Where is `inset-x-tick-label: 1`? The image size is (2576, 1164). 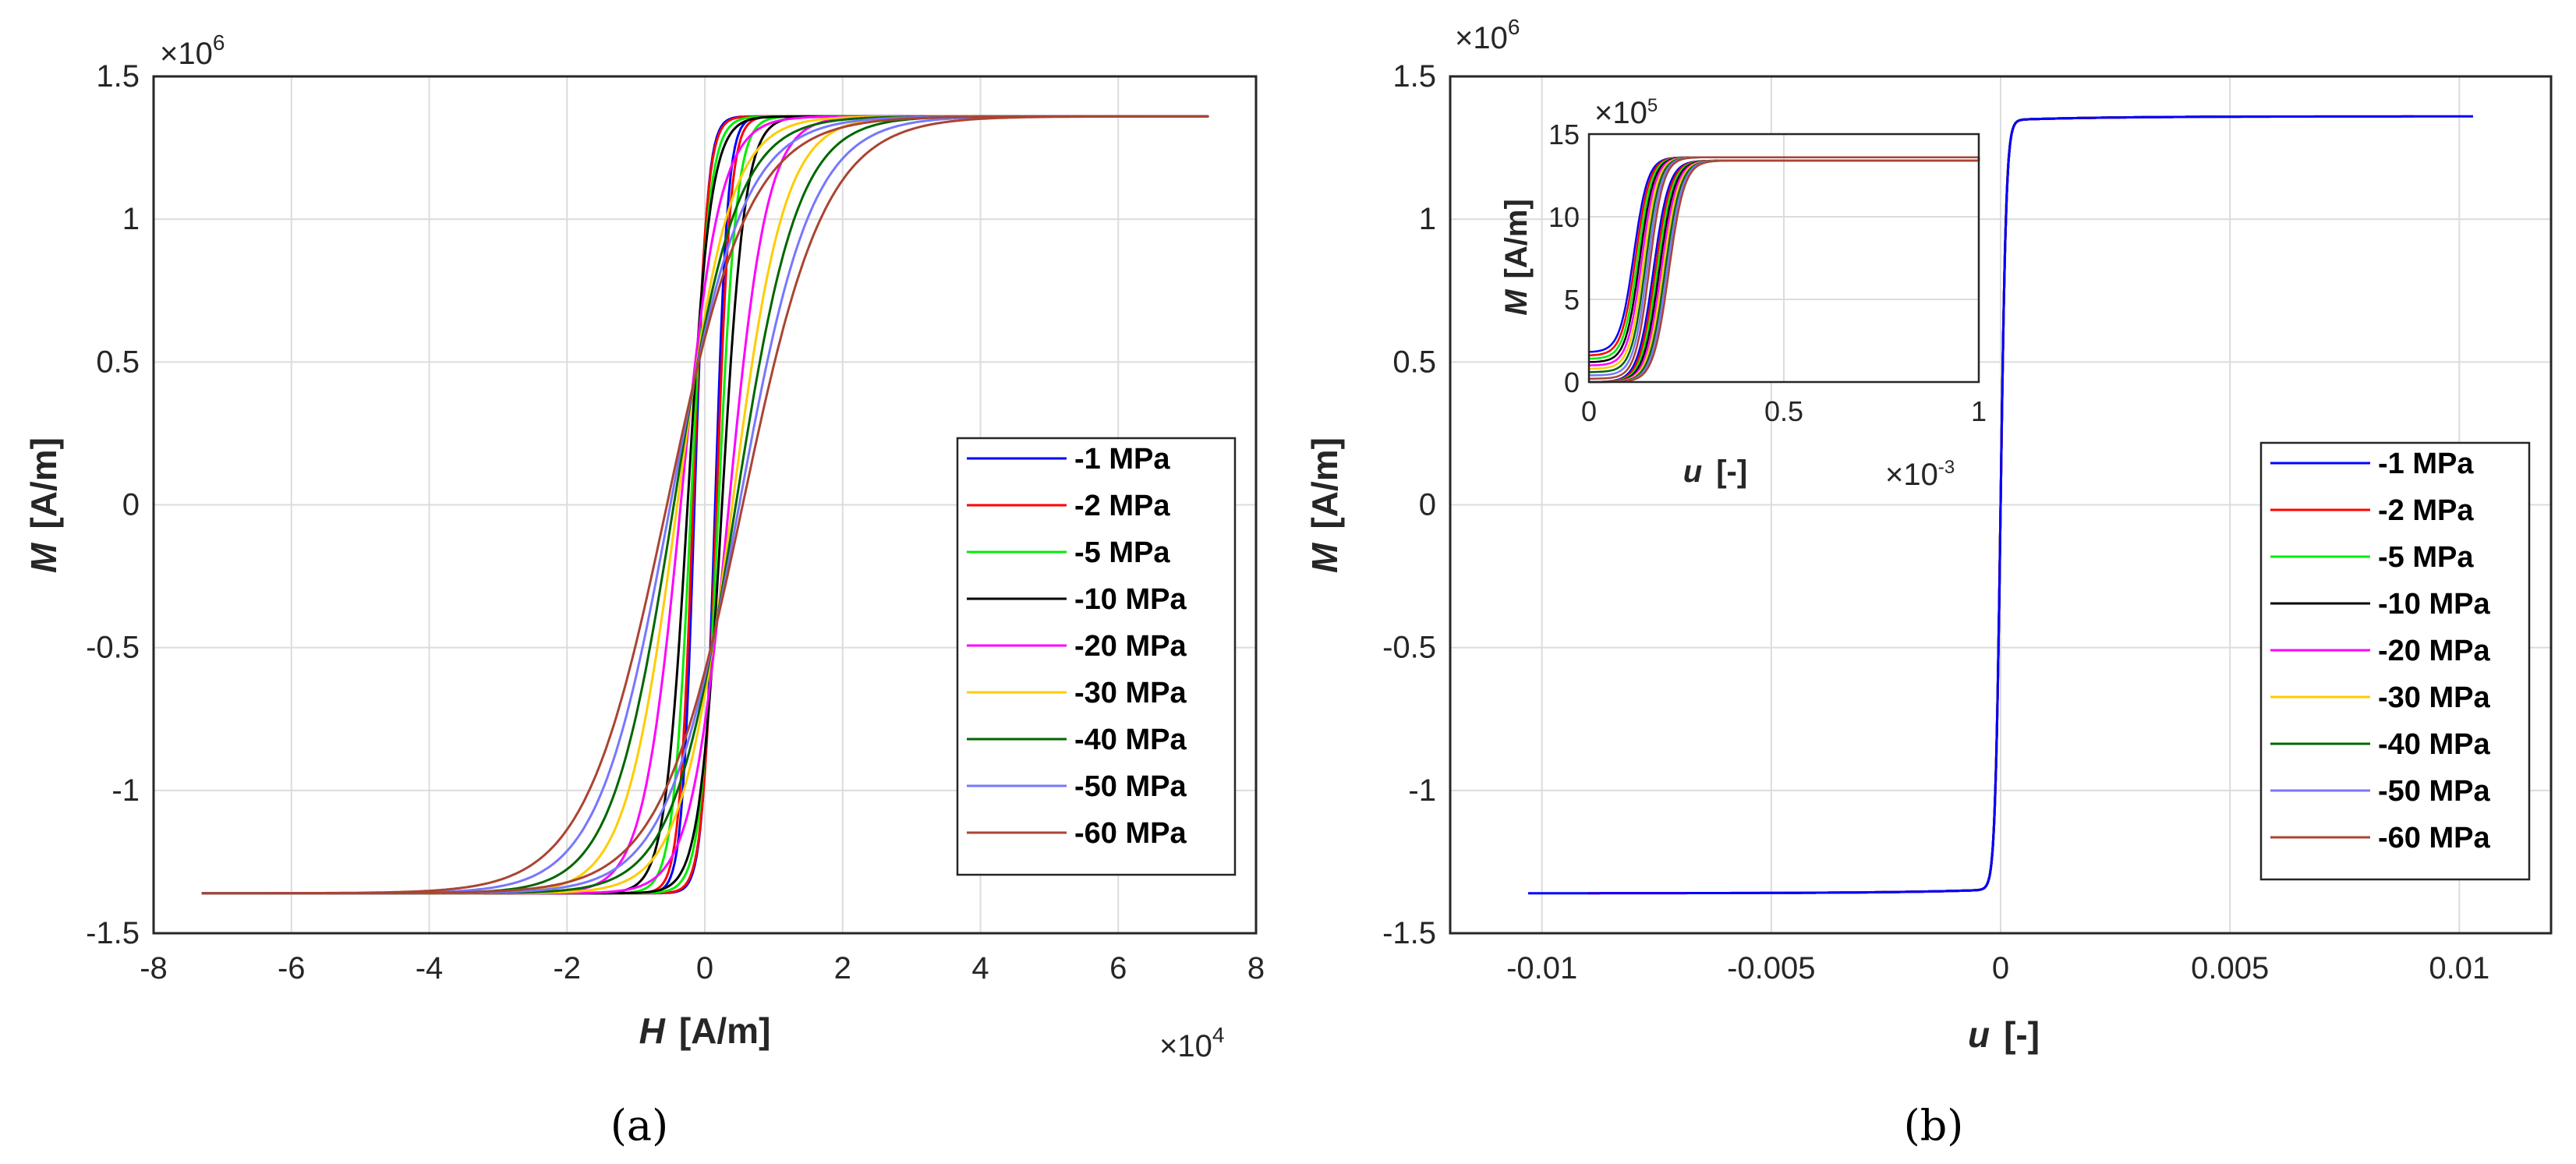
inset-x-tick-label: 1 is located at coordinates (1979, 411).